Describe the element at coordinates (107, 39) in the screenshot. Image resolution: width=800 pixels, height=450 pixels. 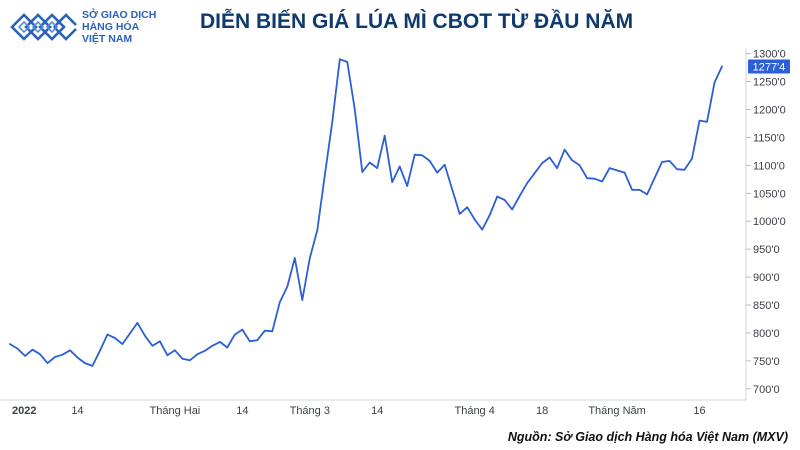
I see `logo-line-3: VIỆT NAM` at that location.